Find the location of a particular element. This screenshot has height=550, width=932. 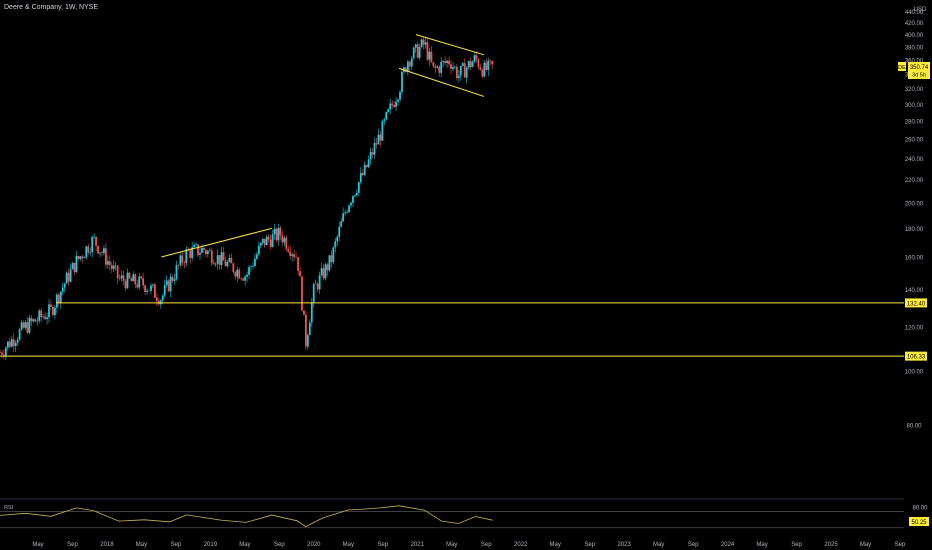

rsi-line is located at coordinates (246, 516).